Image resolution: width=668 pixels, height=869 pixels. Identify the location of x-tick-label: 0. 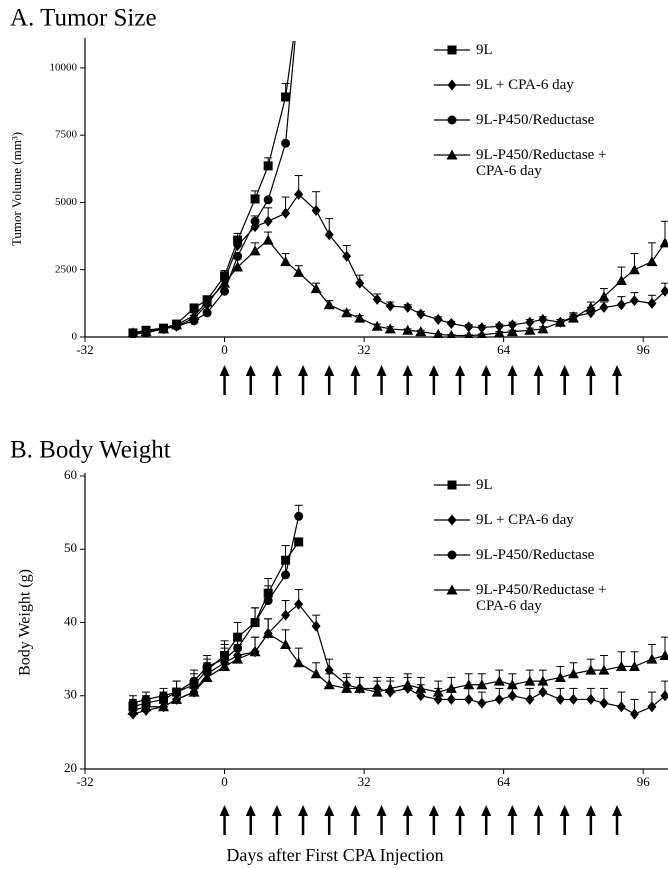
(224, 349).